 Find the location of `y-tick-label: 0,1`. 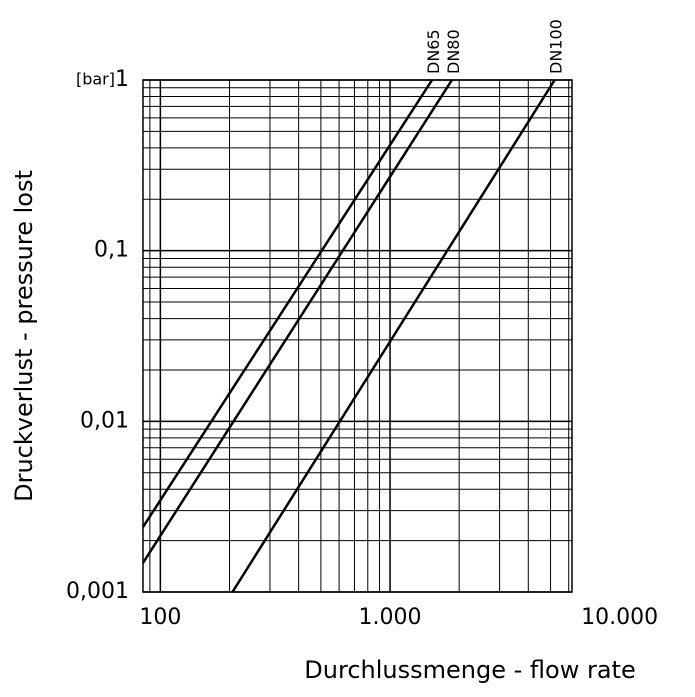

y-tick-label: 0,1 is located at coordinates (111, 250).